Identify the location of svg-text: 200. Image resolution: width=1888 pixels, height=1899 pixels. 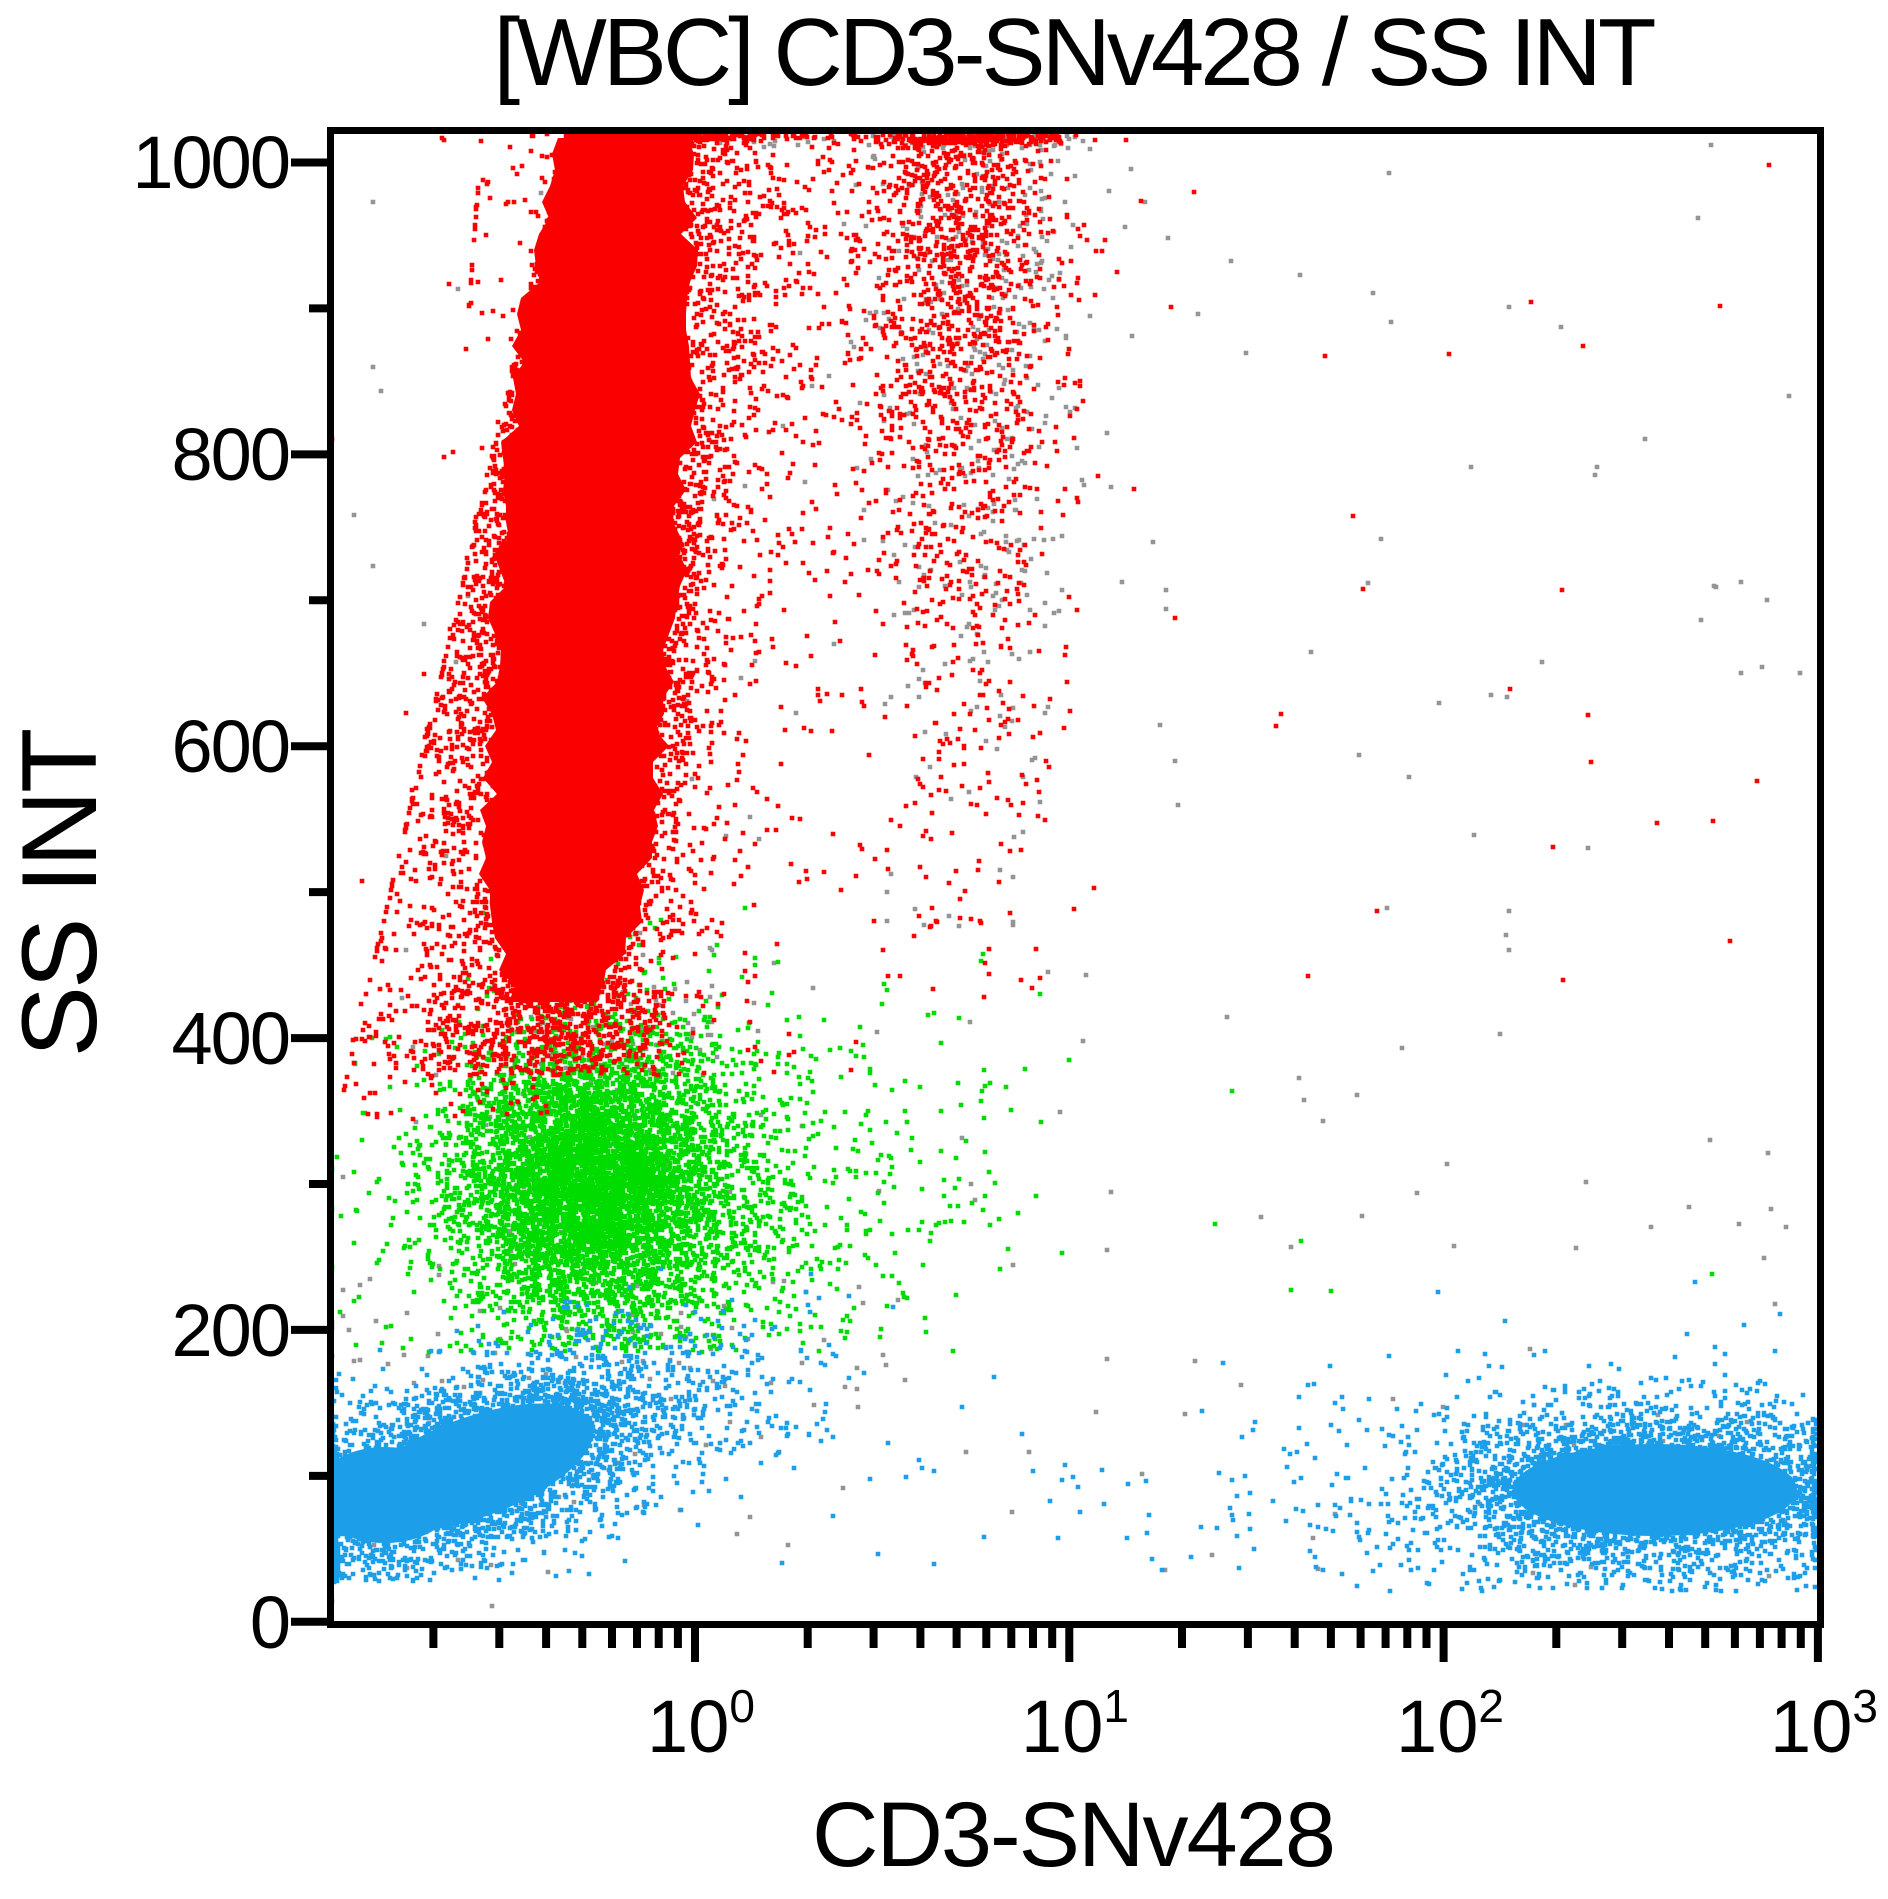
(230, 1330).